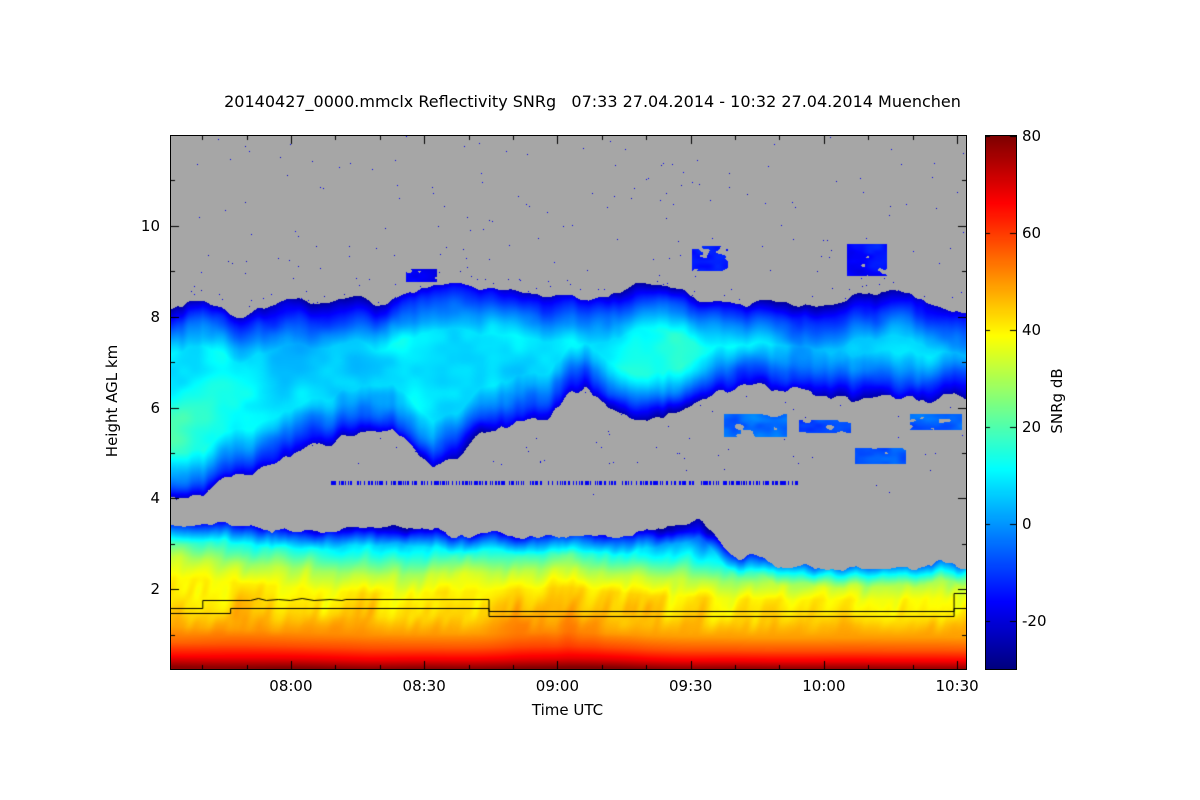 This screenshot has width=1200, height=800. I want to click on colorbar-tick-label: 40, so click(1032, 329).